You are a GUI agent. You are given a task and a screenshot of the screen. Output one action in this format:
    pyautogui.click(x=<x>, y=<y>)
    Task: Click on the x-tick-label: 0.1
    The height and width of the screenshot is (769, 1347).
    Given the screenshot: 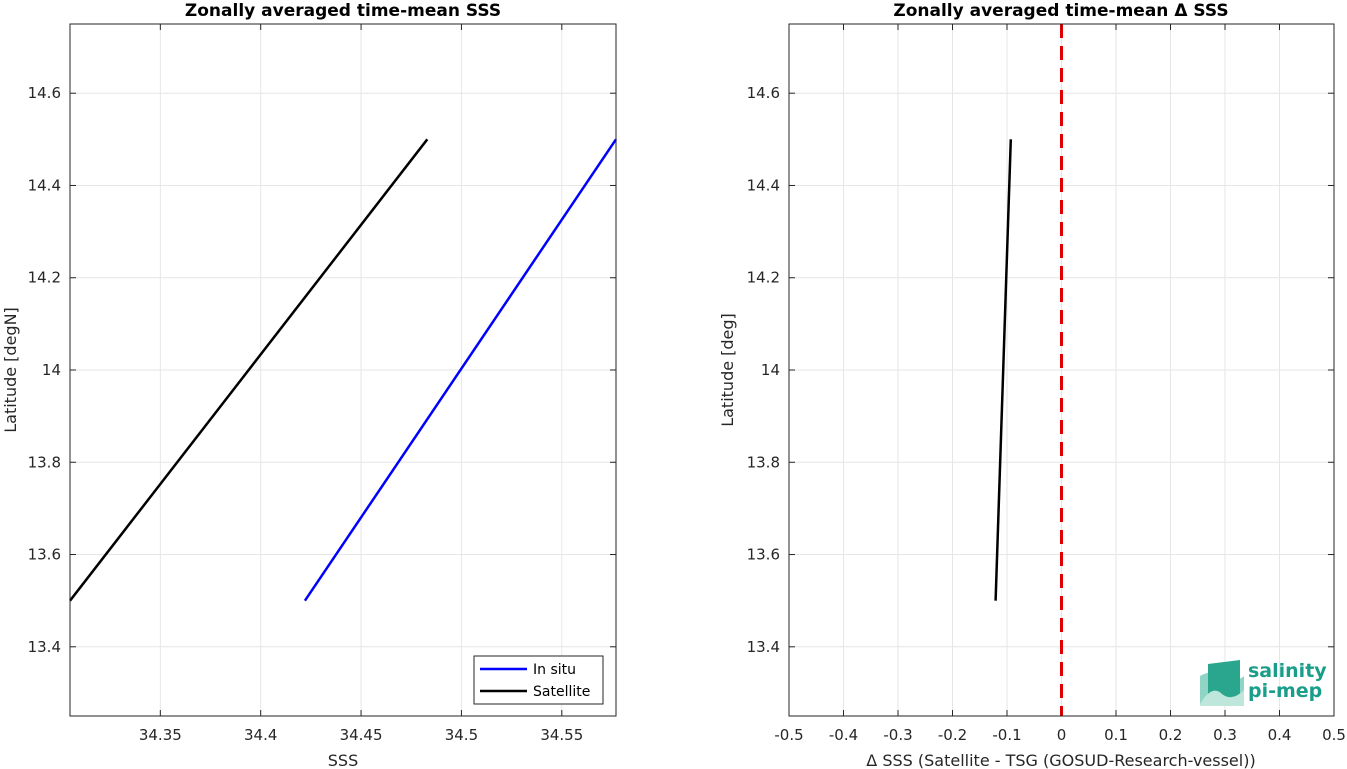 What is the action you would take?
    pyautogui.click(x=1116, y=735)
    